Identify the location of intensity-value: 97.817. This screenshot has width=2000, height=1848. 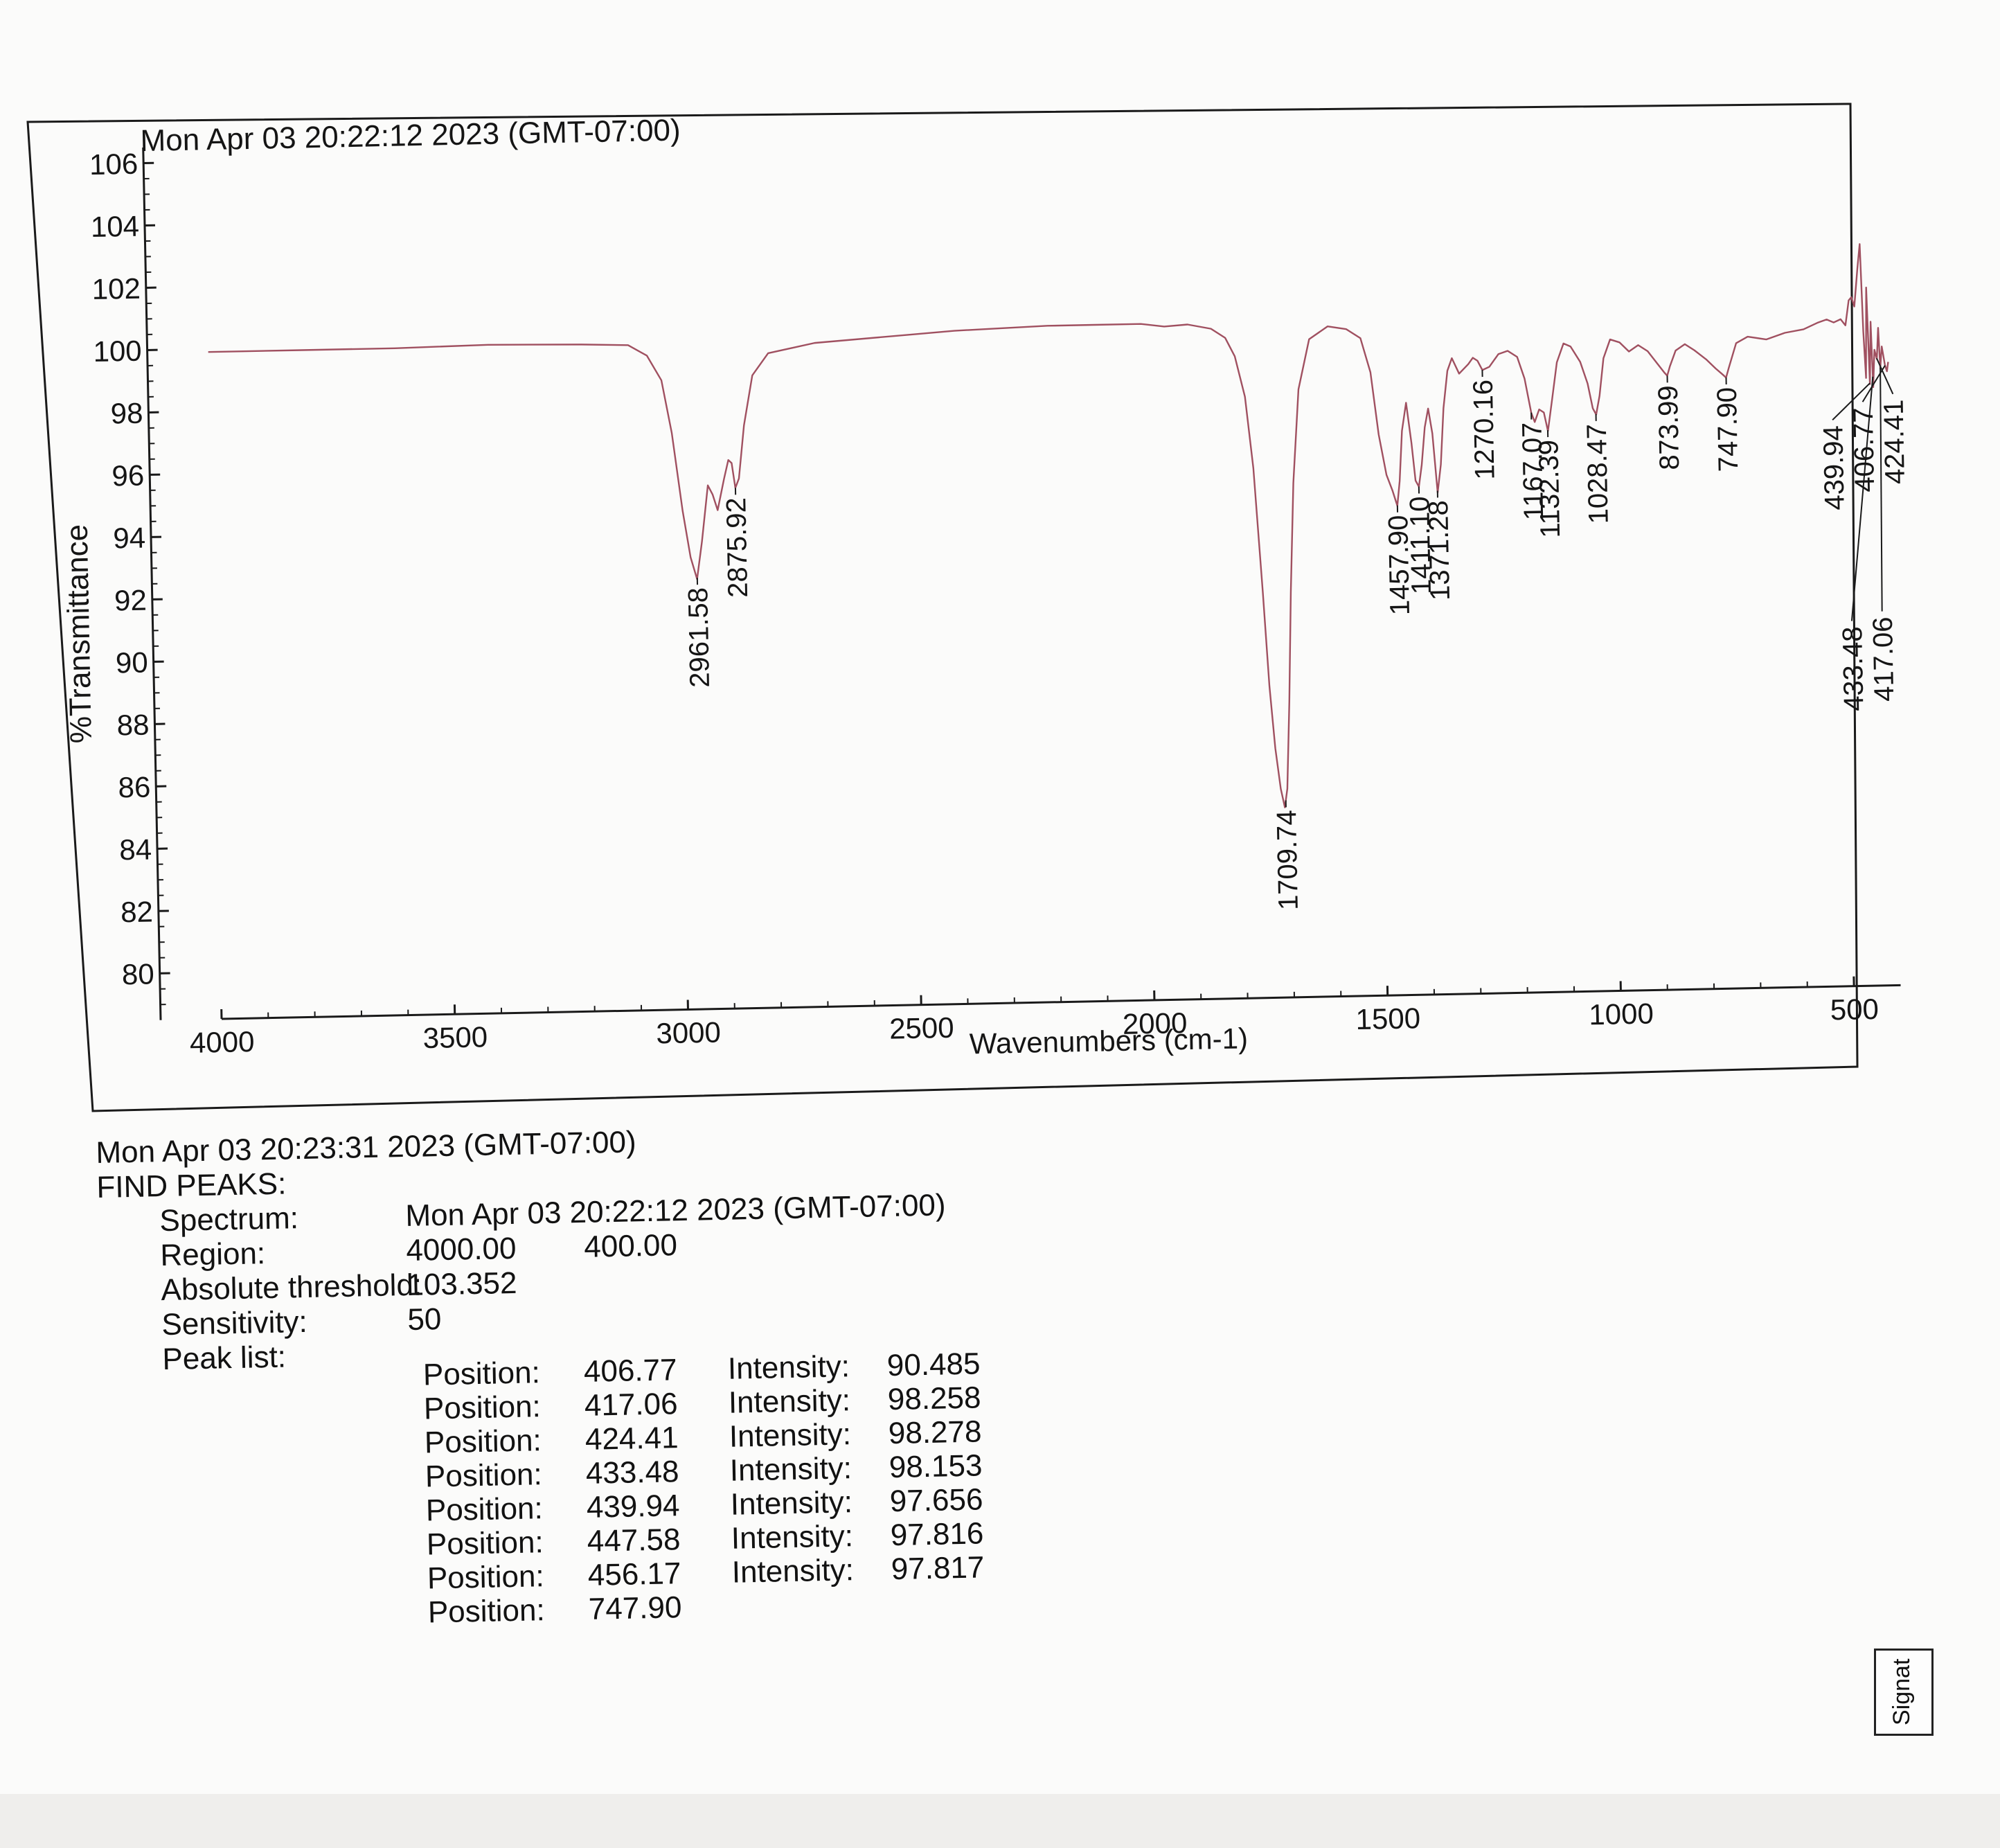
(938, 1568).